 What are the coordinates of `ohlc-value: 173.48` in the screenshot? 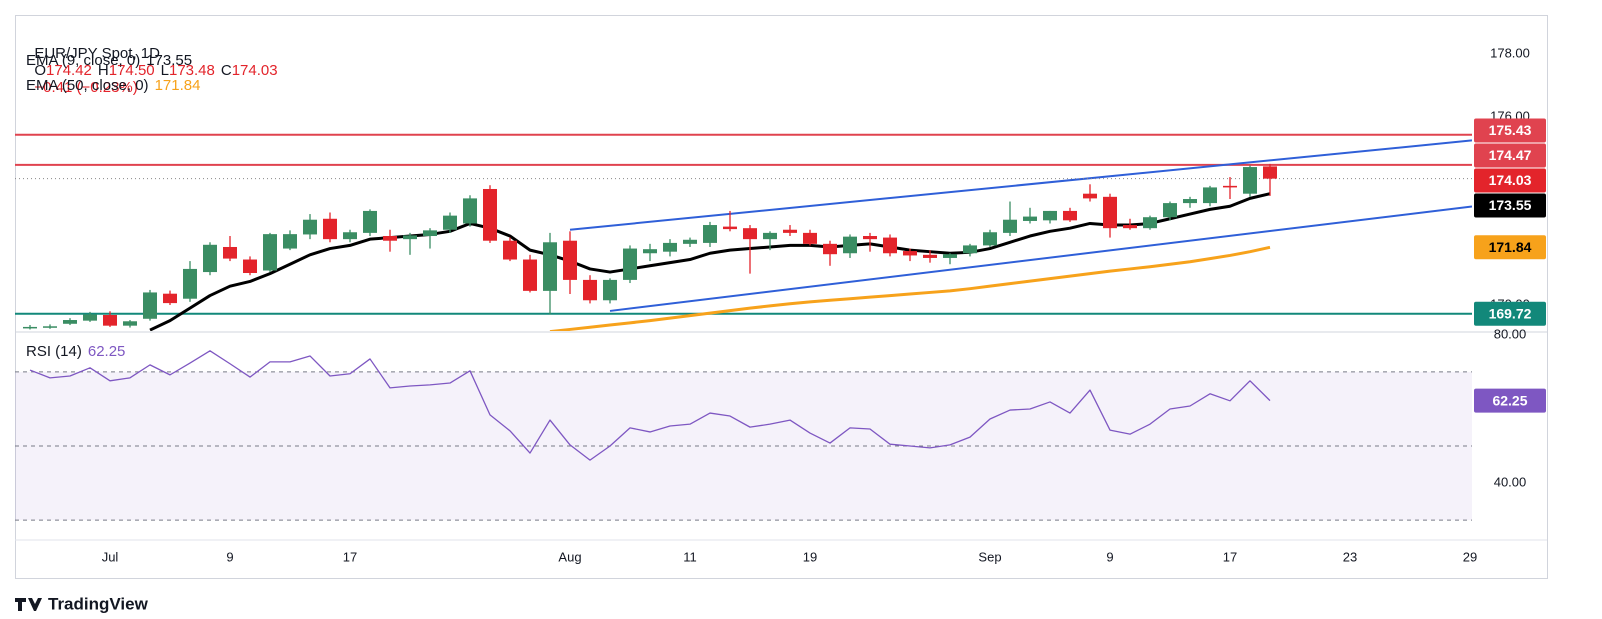 It's located at (191, 70).